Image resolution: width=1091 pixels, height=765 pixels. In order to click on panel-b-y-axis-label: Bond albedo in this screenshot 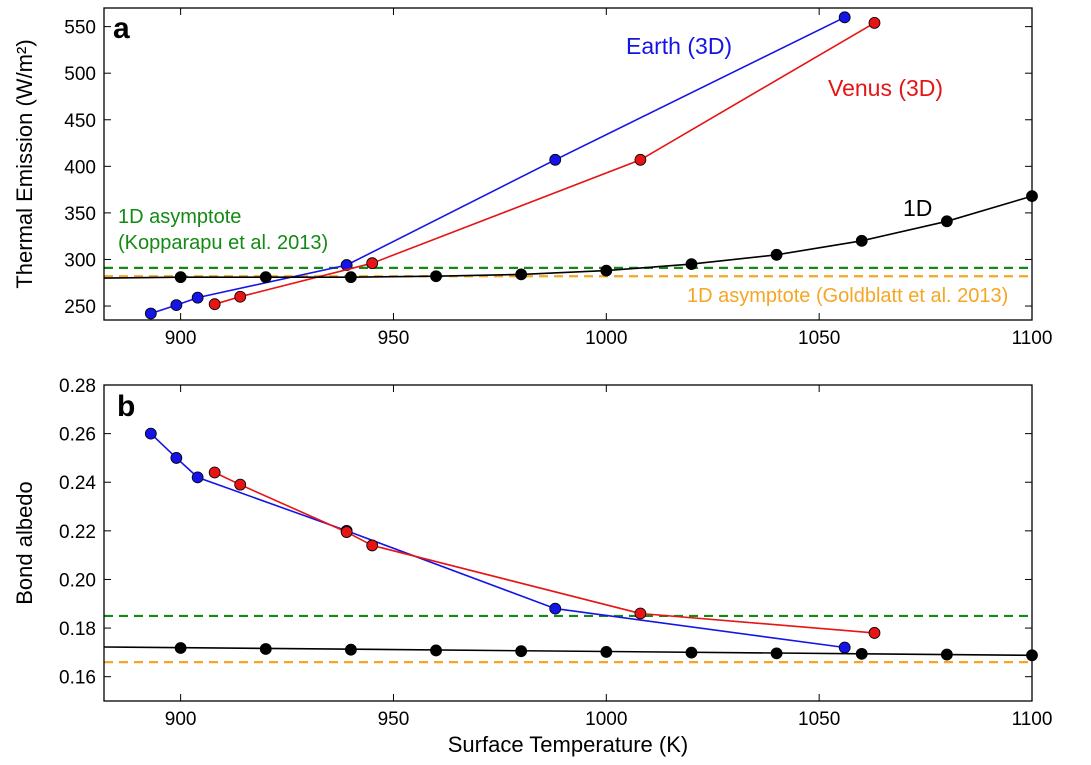, I will do `click(24, 543)`.